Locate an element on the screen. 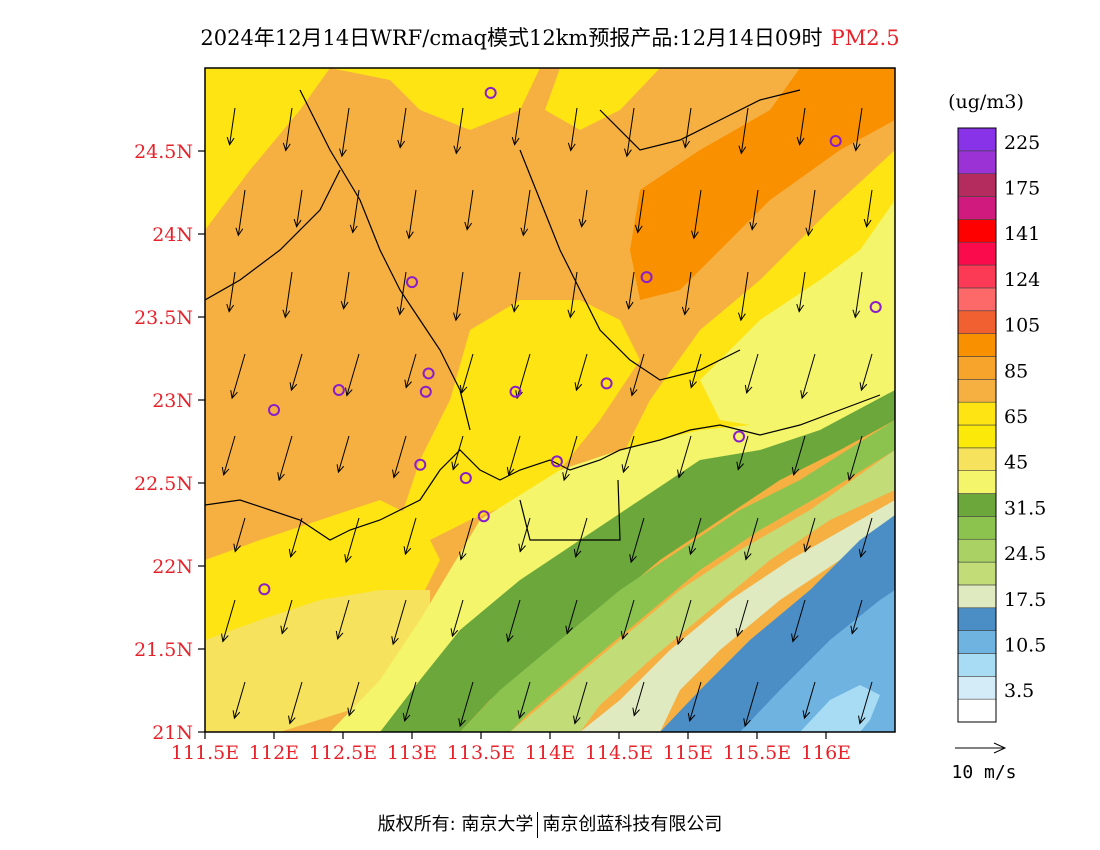 The height and width of the screenshot is (850, 1100). y-tick-label: 21.5N is located at coordinates (163, 650).